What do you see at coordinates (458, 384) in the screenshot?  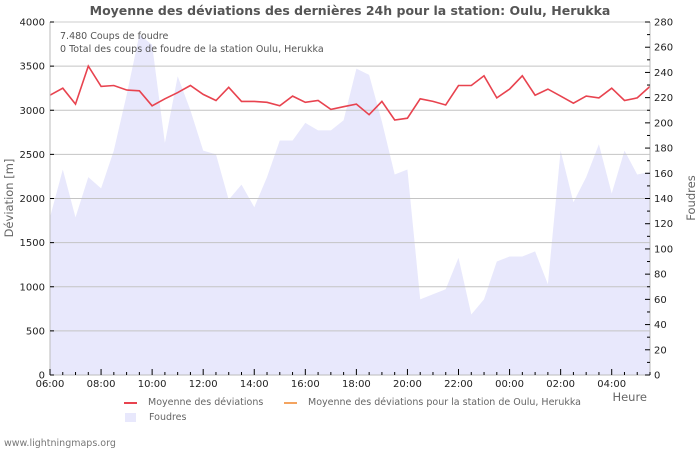 I see `x-tick-label: 22:00` at bounding box center [458, 384].